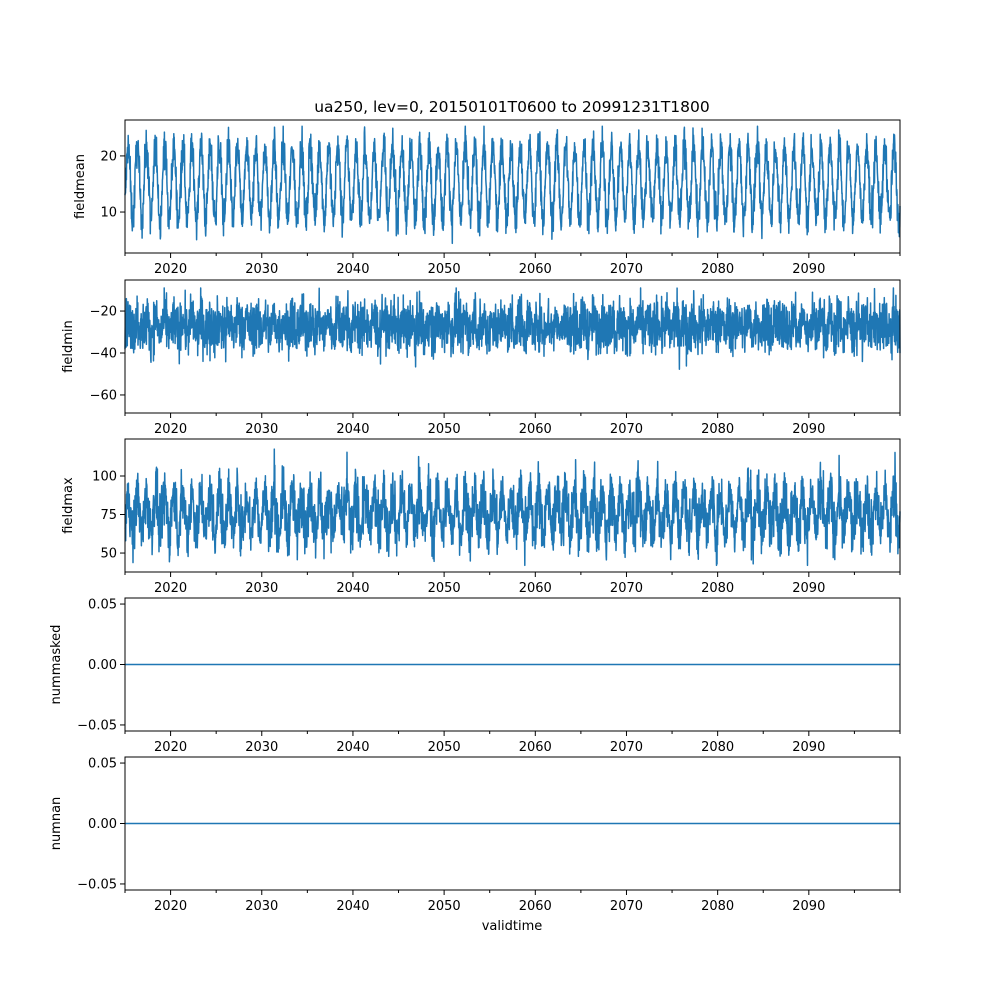 Image resolution: width=1000 pixels, height=1000 pixels. Describe the element at coordinates (108, 156) in the screenshot. I see `y-tick-label: 20` at that location.